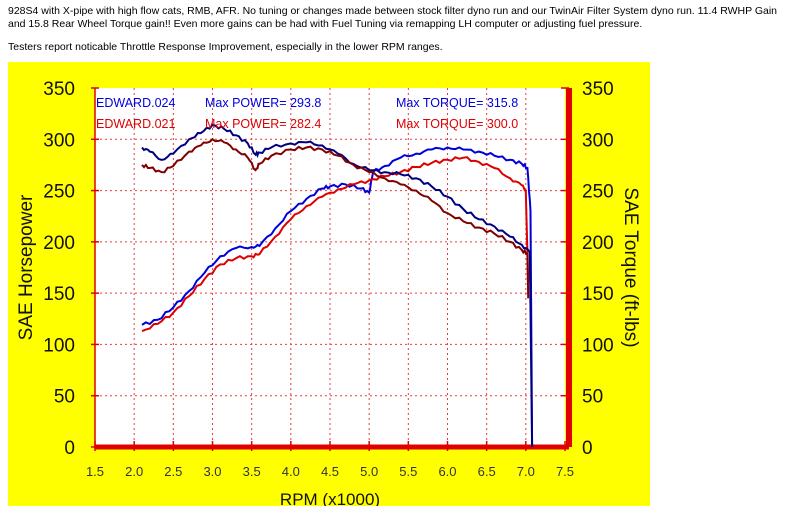 This screenshot has width=791, height=506. Describe the element at coordinates (330, 498) in the screenshot. I see `x-axis-title: RPM (x1000)` at that location.